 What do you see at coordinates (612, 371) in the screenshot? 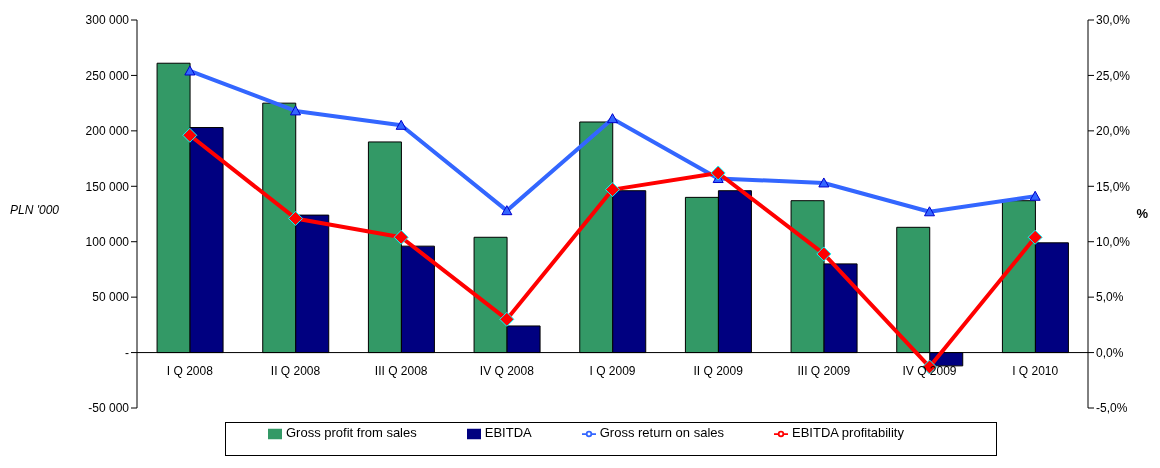
I see `x-tick-label: I Q 2009` at bounding box center [612, 371].